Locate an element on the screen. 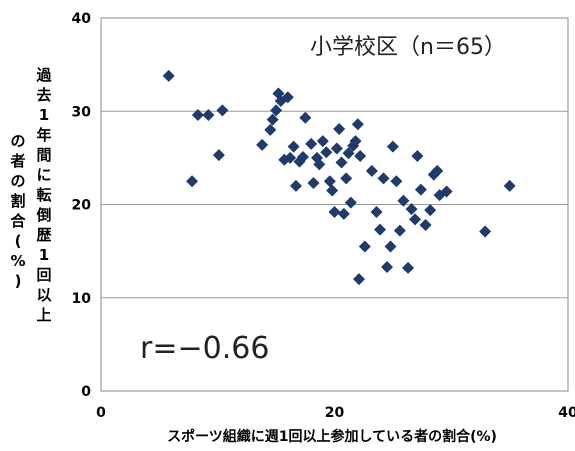 The width and height of the screenshot is (575, 451). correlation-annotation: r=−0.66 is located at coordinates (204, 348).